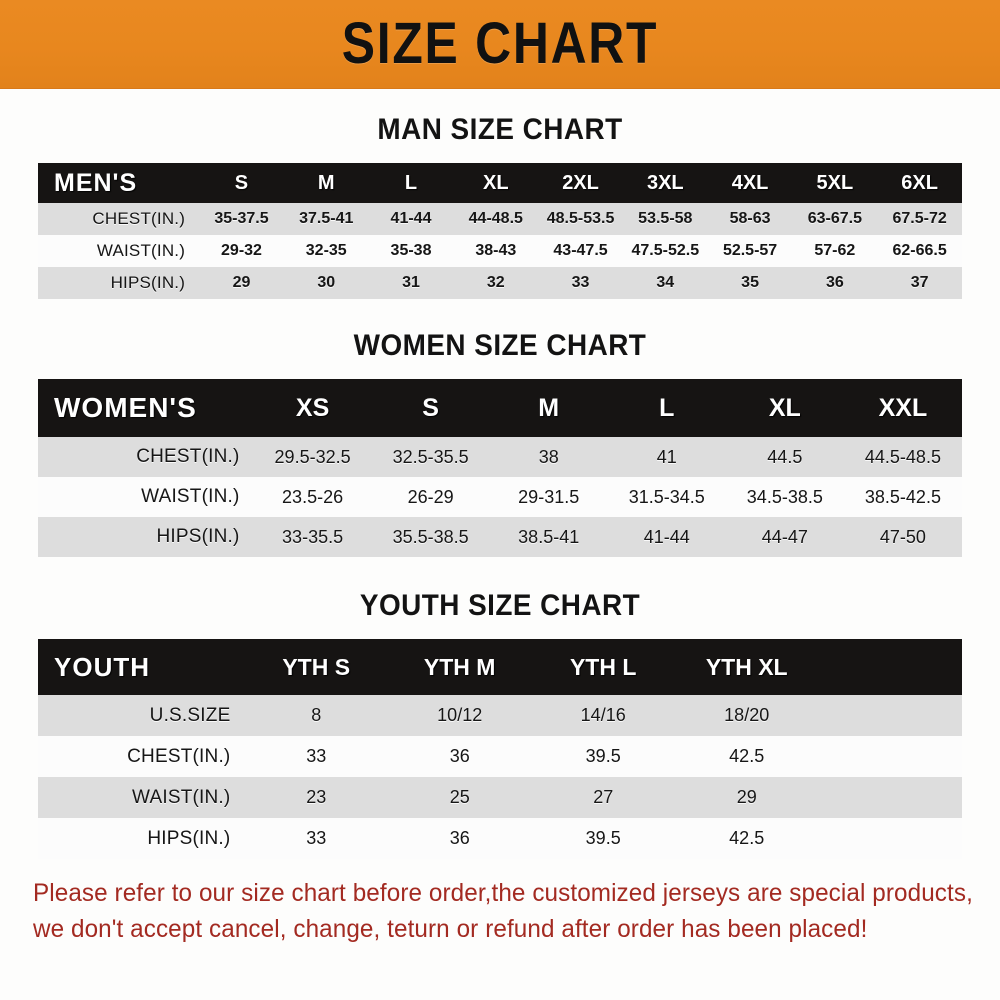 The image size is (1000, 1000). I want to click on table-cell: 47-50, so click(902, 537).